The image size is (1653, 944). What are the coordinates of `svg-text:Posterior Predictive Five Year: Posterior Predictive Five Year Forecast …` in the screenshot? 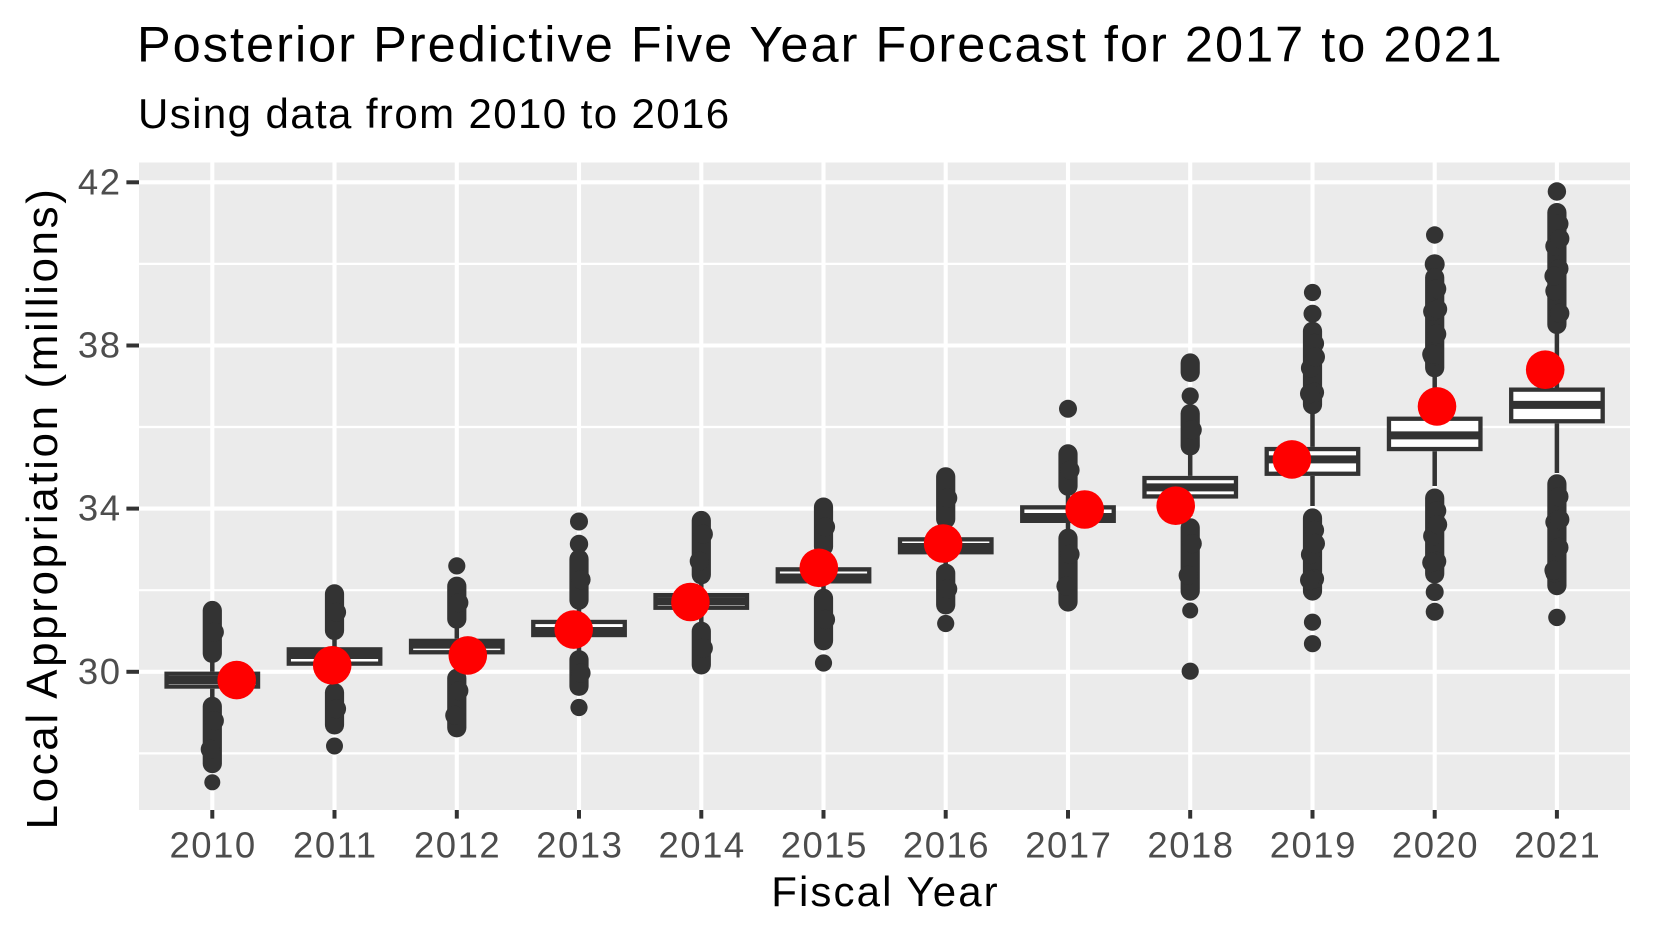 It's located at (820, 44).